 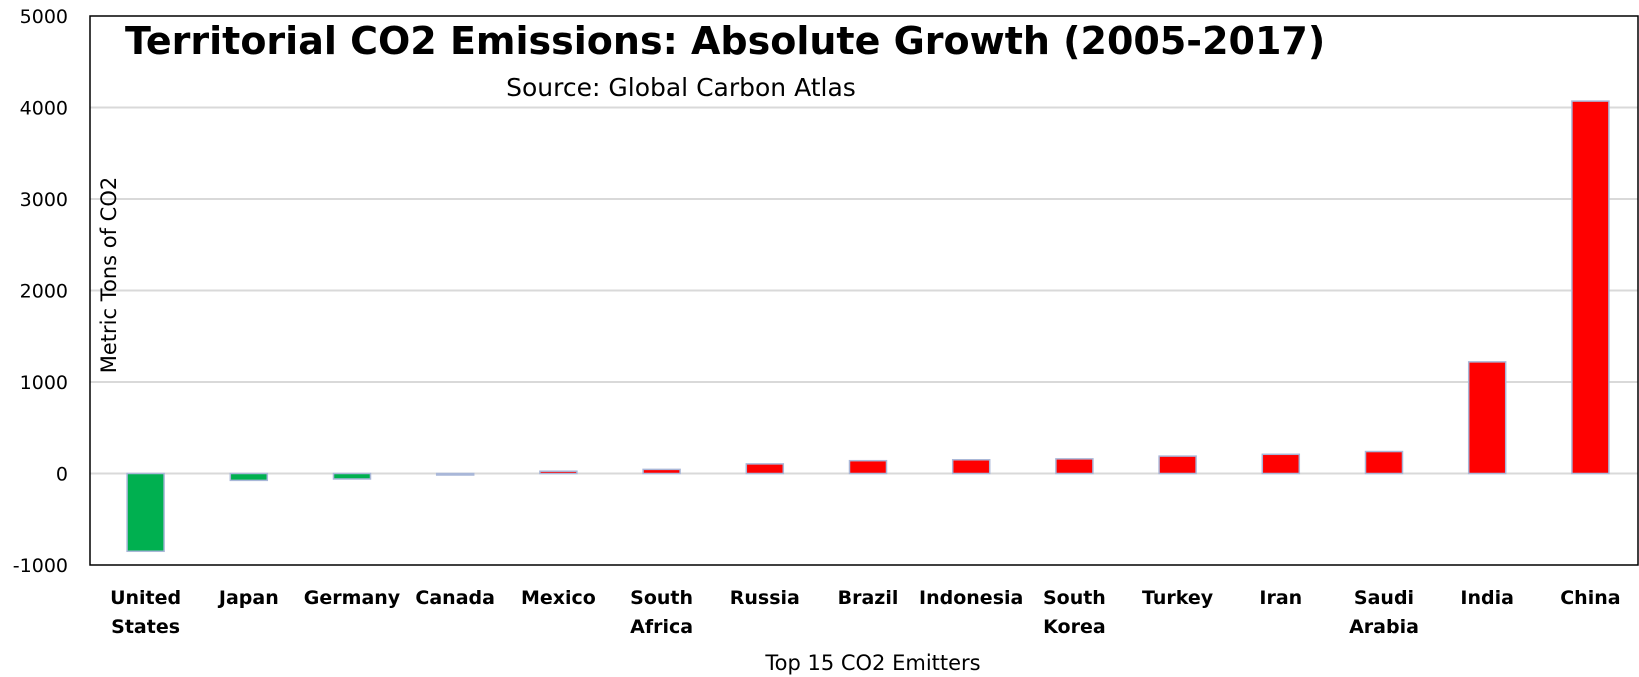 What do you see at coordinates (872, 663) in the screenshot?
I see `x-axis-title: Top 15 CO2 Emitters` at bounding box center [872, 663].